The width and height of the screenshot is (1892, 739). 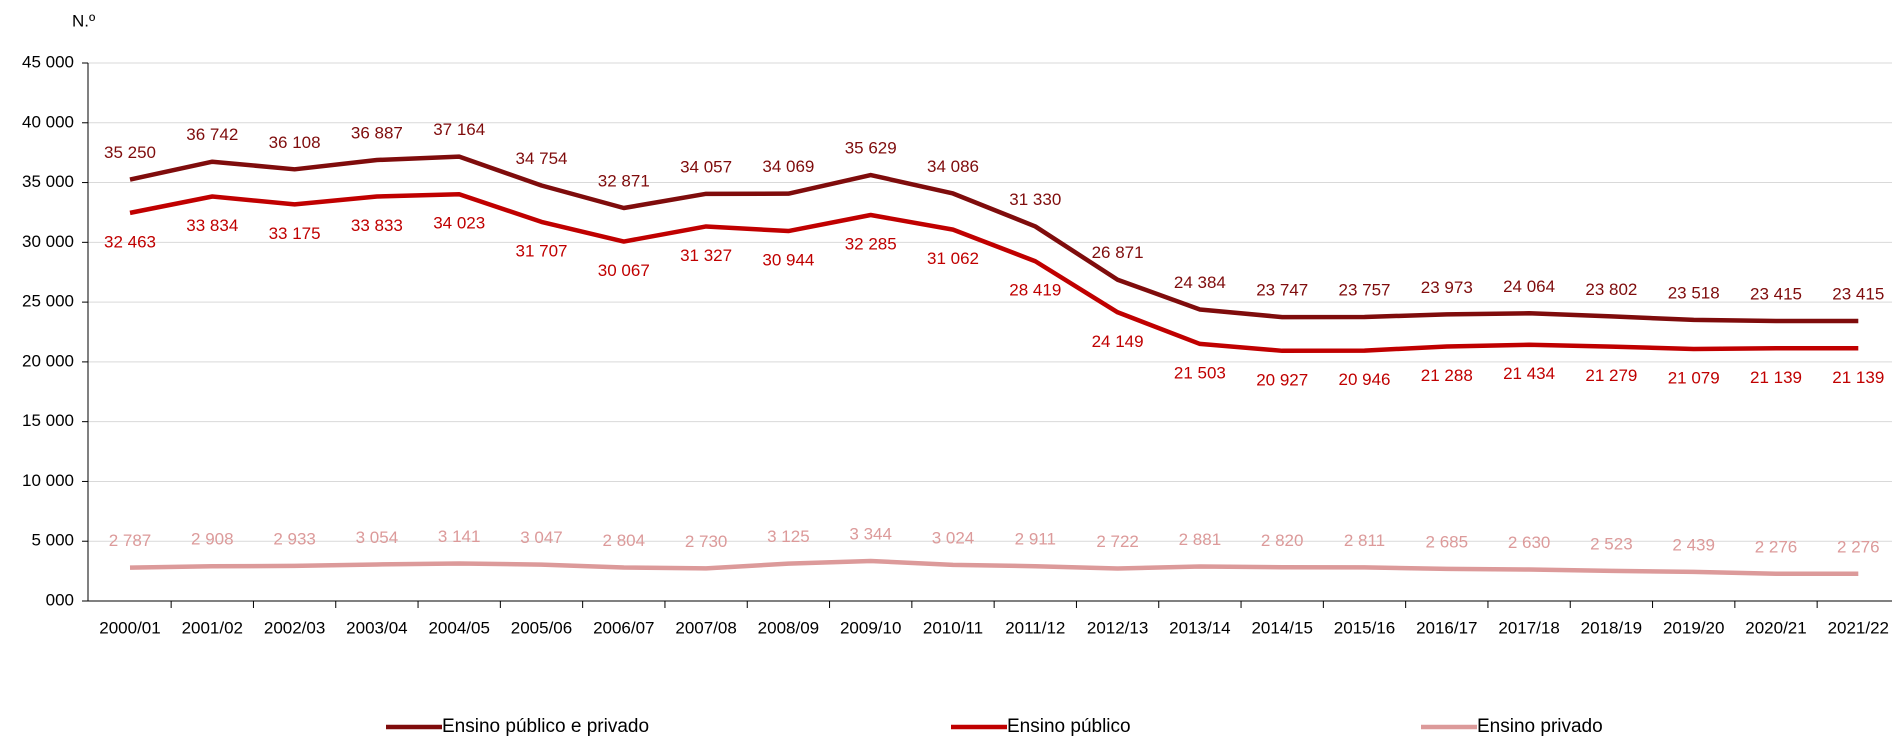 What do you see at coordinates (541, 627) in the screenshot?
I see `x-tick-label: 2005/06` at bounding box center [541, 627].